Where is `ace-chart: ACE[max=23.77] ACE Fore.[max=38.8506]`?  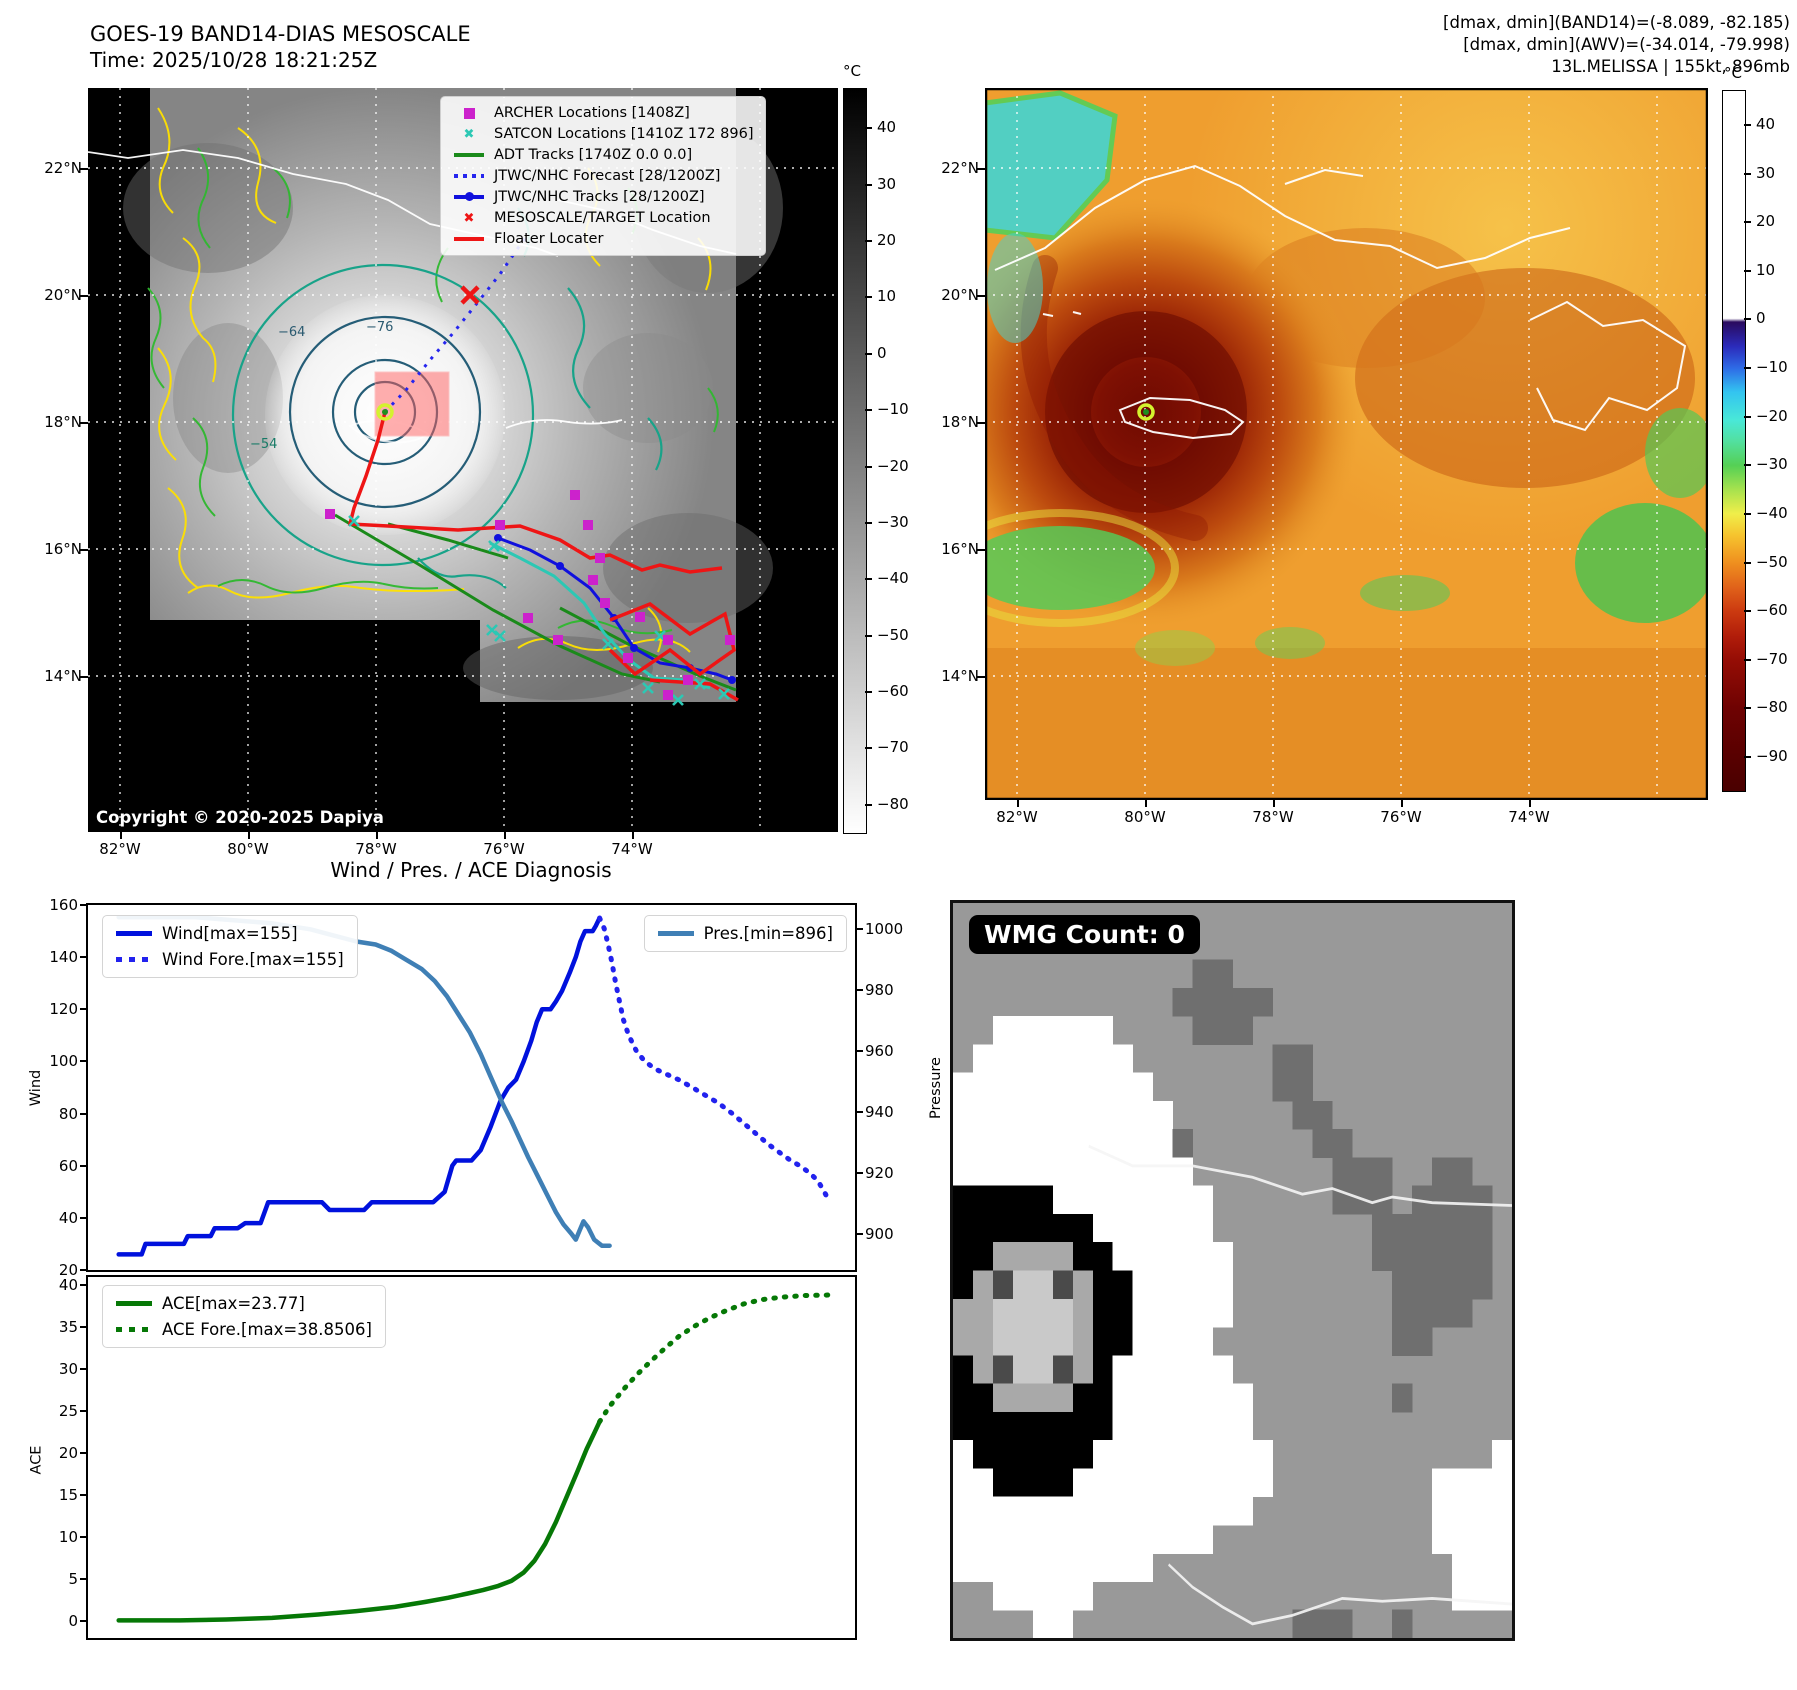 ace-chart: ACE[max=23.77] ACE Fore.[max=38.8506] is located at coordinates (471, 1457).